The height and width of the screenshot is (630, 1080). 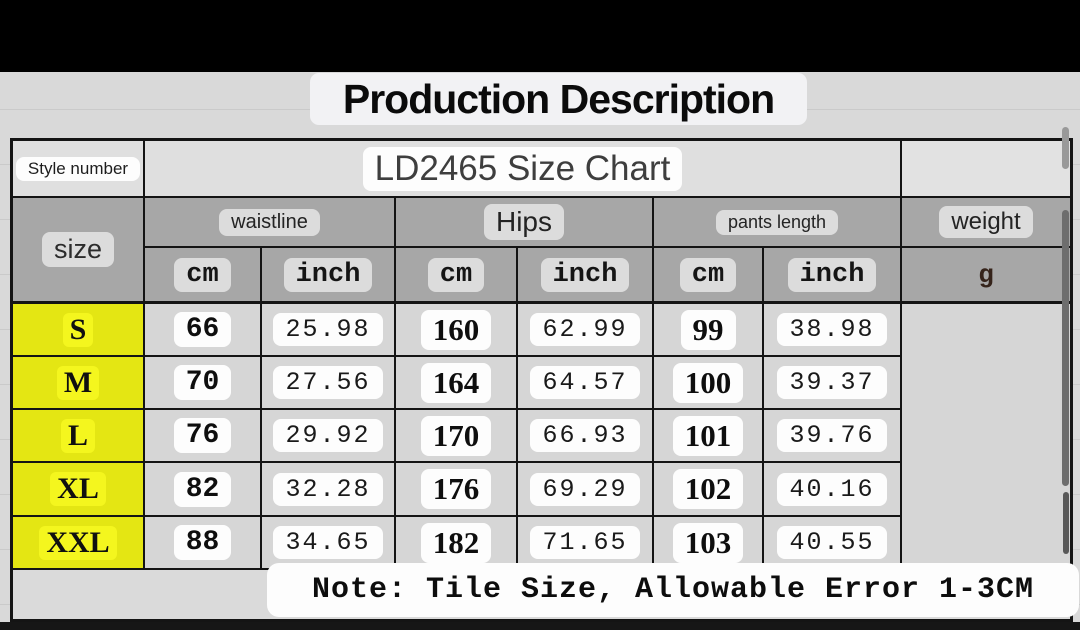 I want to click on unit-cell-pants-cm: cm, so click(x=709, y=276).